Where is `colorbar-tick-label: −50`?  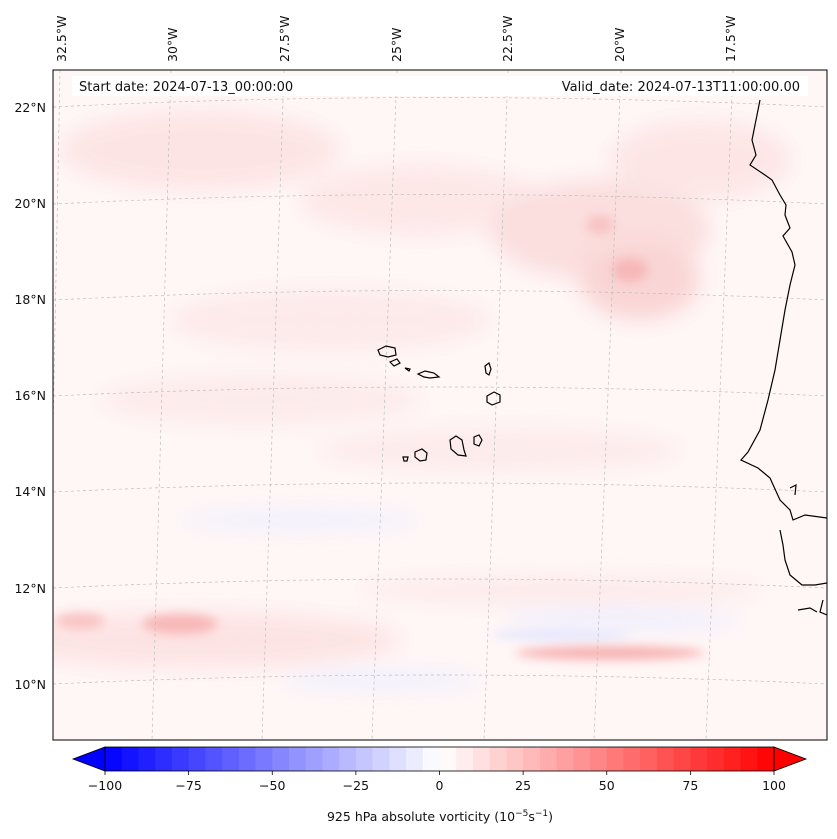
colorbar-tick-label: −50 is located at coordinates (272, 785).